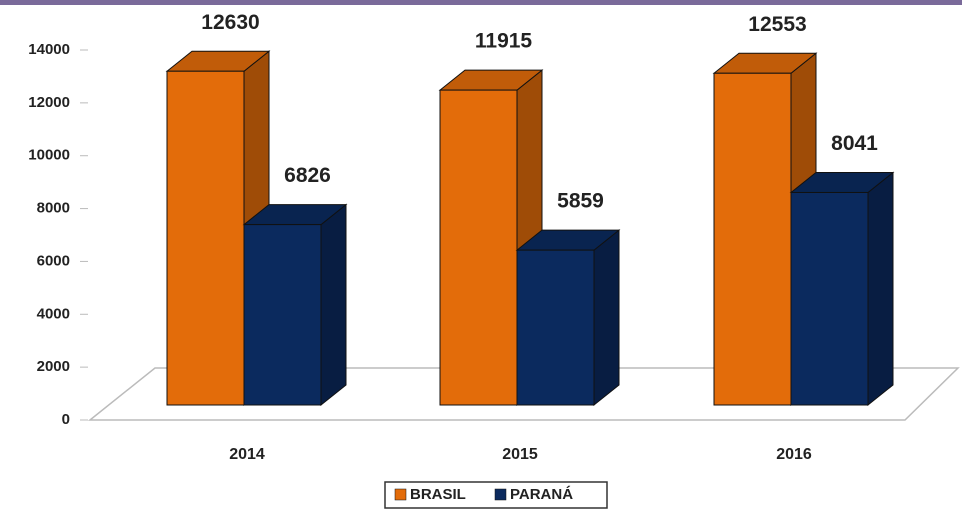 This screenshot has width=962, height=511. Describe the element at coordinates (230, 22) in the screenshot. I see `value-label: 12630` at that location.